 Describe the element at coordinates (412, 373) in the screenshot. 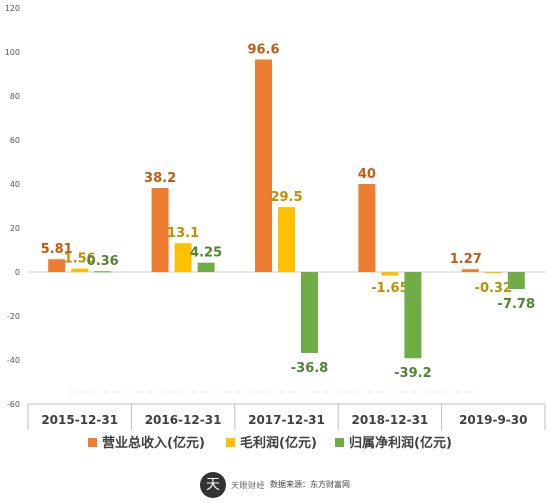

I see `data-label: -39.2` at that location.